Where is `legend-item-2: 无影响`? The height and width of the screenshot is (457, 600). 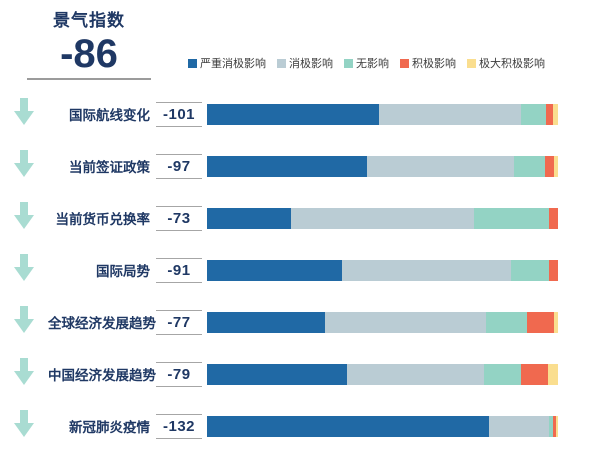 legend-item-2: 无影响 is located at coordinates (366, 63).